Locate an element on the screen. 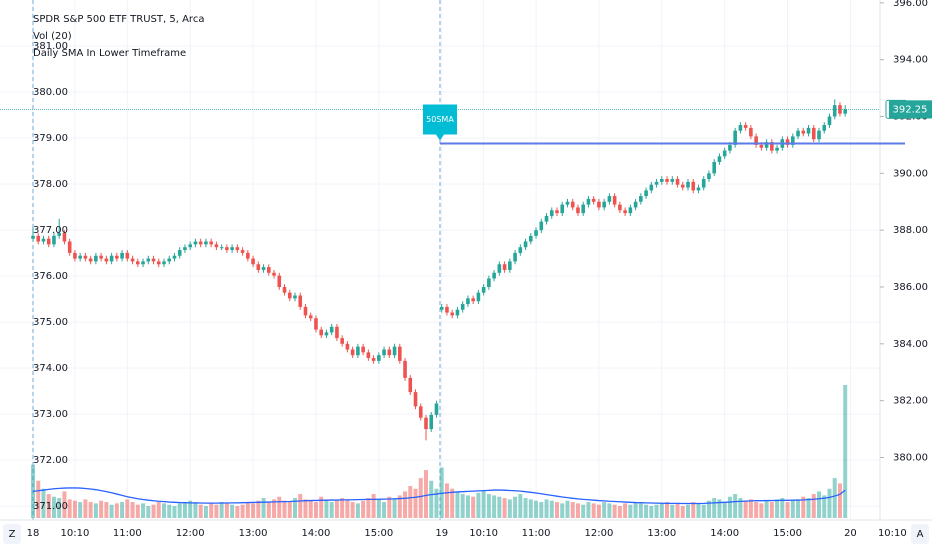 The width and height of the screenshot is (932, 550). left-tick-label: 373.00 is located at coordinates (50, 414).